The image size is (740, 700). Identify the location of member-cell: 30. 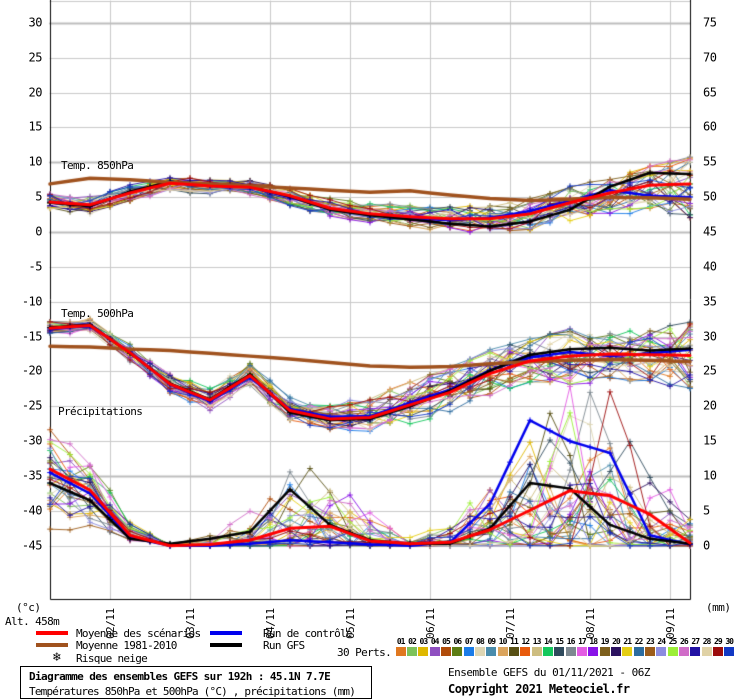
(729, 646).